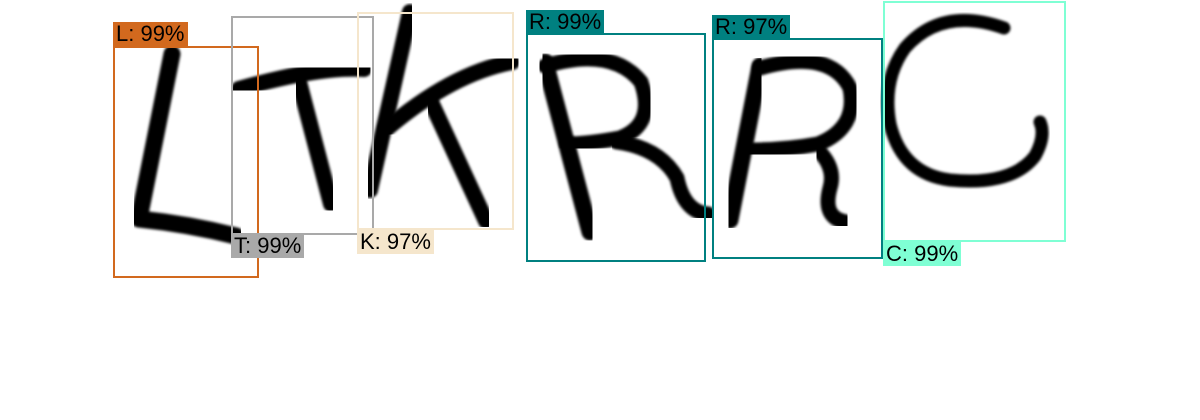 The image size is (1200, 420). What do you see at coordinates (974, 121) in the screenshot?
I see `detection-box-c` at bounding box center [974, 121].